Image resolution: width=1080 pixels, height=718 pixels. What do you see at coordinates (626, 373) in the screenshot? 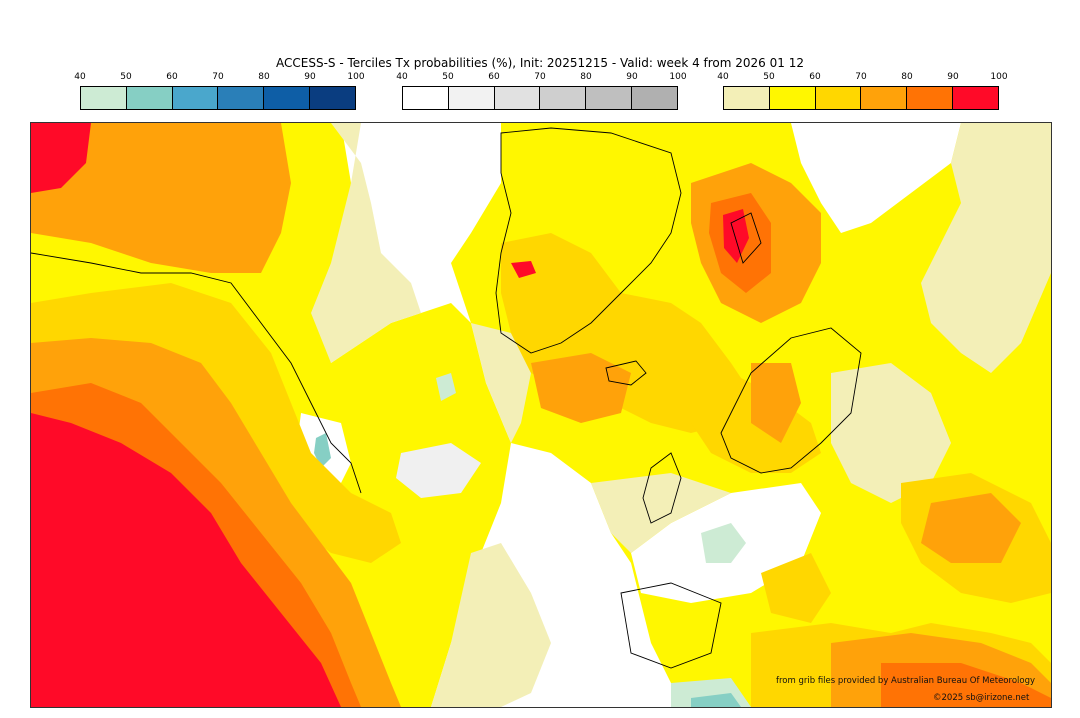
I see `iceland-coast` at bounding box center [626, 373].